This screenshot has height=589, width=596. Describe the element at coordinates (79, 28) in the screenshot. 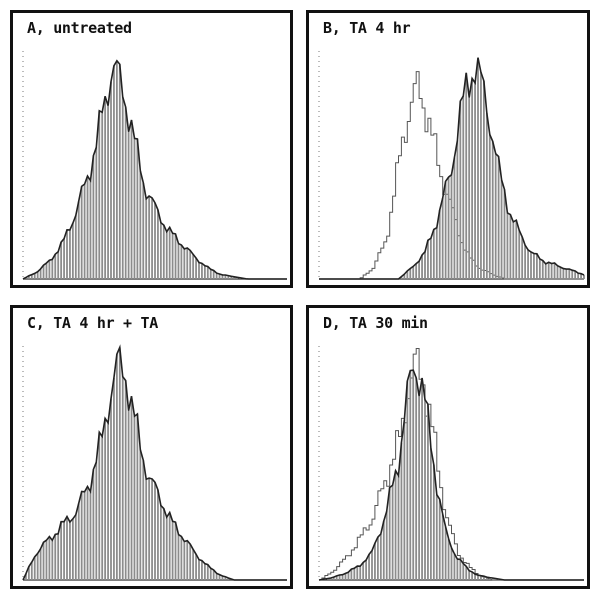

I see `panel-title-a: A, untreated` at that location.